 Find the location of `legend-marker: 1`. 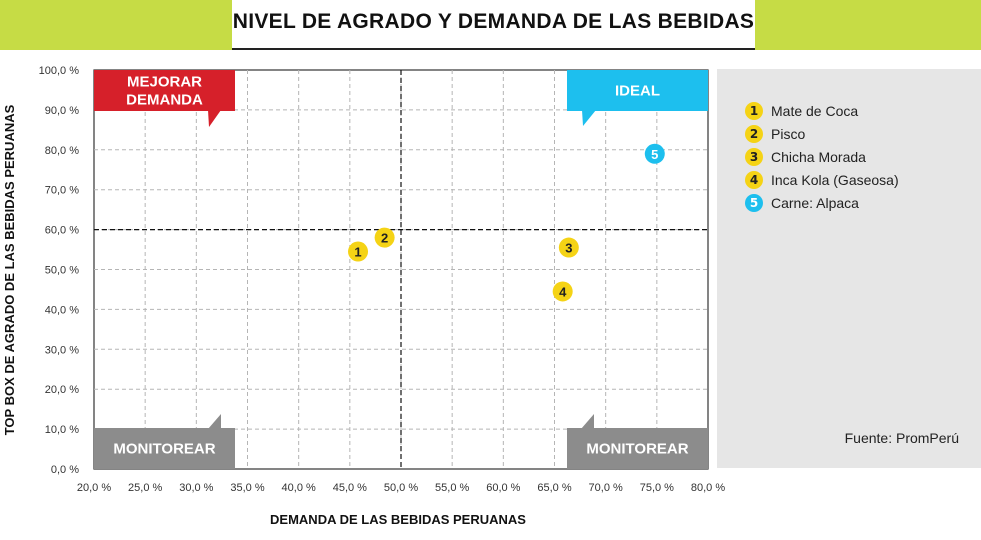

legend-marker: 1 is located at coordinates (754, 111).